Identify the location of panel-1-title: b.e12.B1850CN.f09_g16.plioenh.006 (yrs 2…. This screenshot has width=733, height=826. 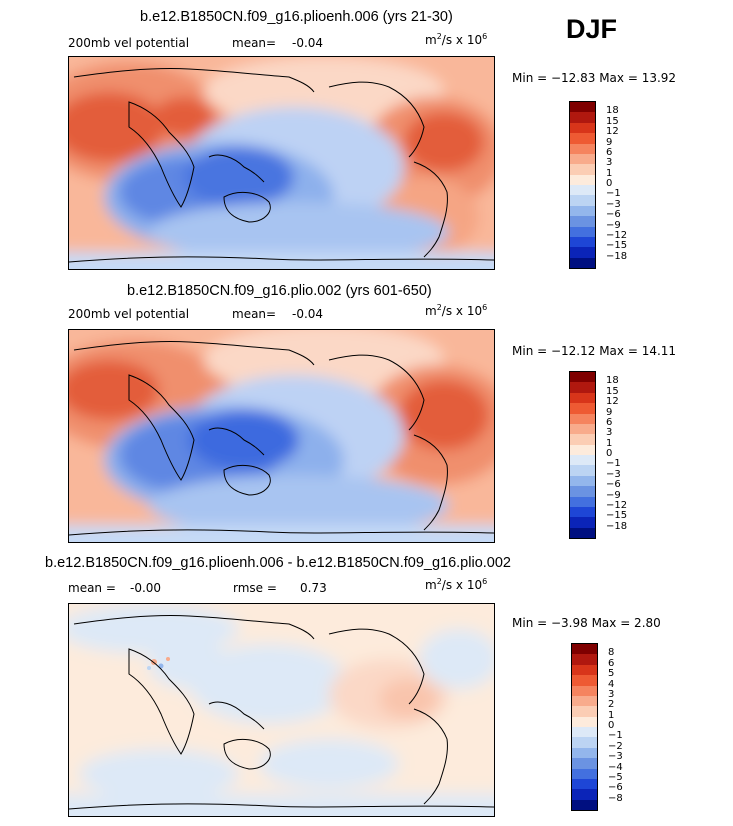
(296, 17).